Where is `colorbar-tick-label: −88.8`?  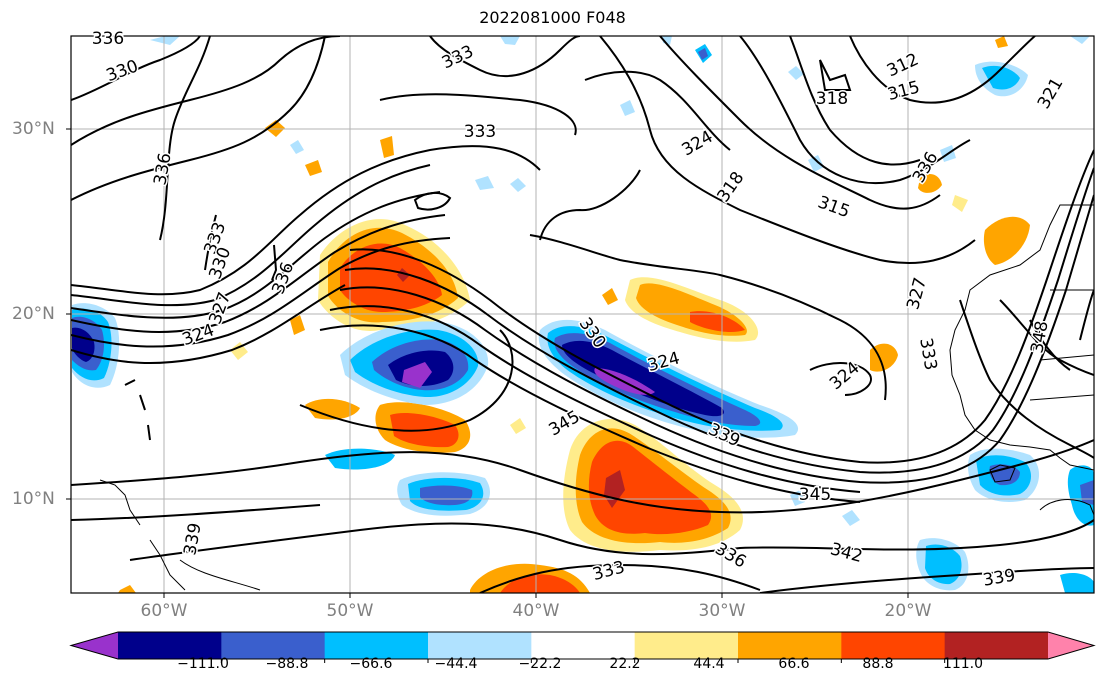
colorbar-tick-label: −88.8 is located at coordinates (287, 664).